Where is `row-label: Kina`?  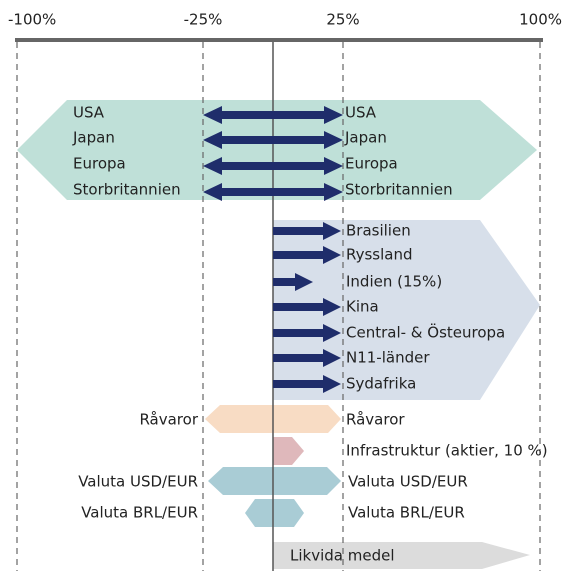 row-label: Kina is located at coordinates (362, 307).